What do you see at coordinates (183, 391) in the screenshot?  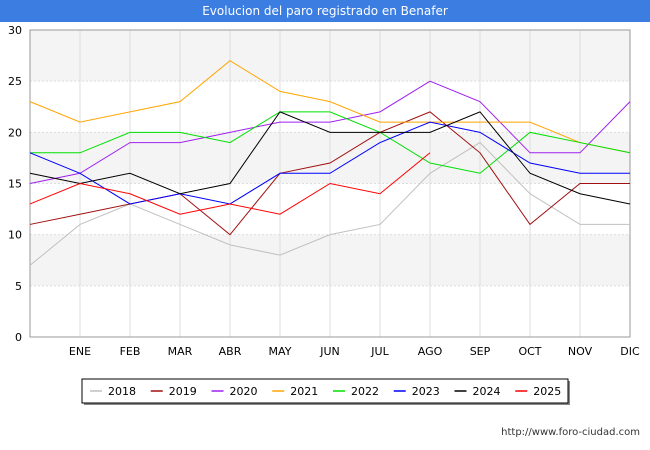 I see `legend-label-2019: 2019` at bounding box center [183, 391].